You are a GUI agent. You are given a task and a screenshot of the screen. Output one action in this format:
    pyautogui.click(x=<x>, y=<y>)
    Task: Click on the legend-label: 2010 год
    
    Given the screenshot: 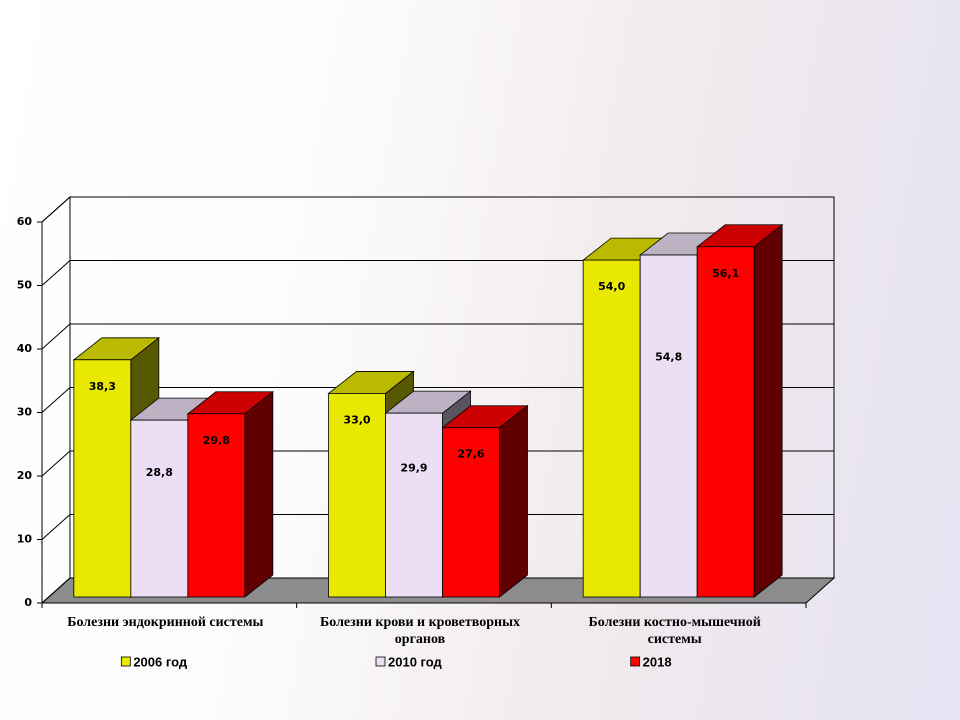 What is the action you would take?
    pyautogui.click(x=415, y=661)
    